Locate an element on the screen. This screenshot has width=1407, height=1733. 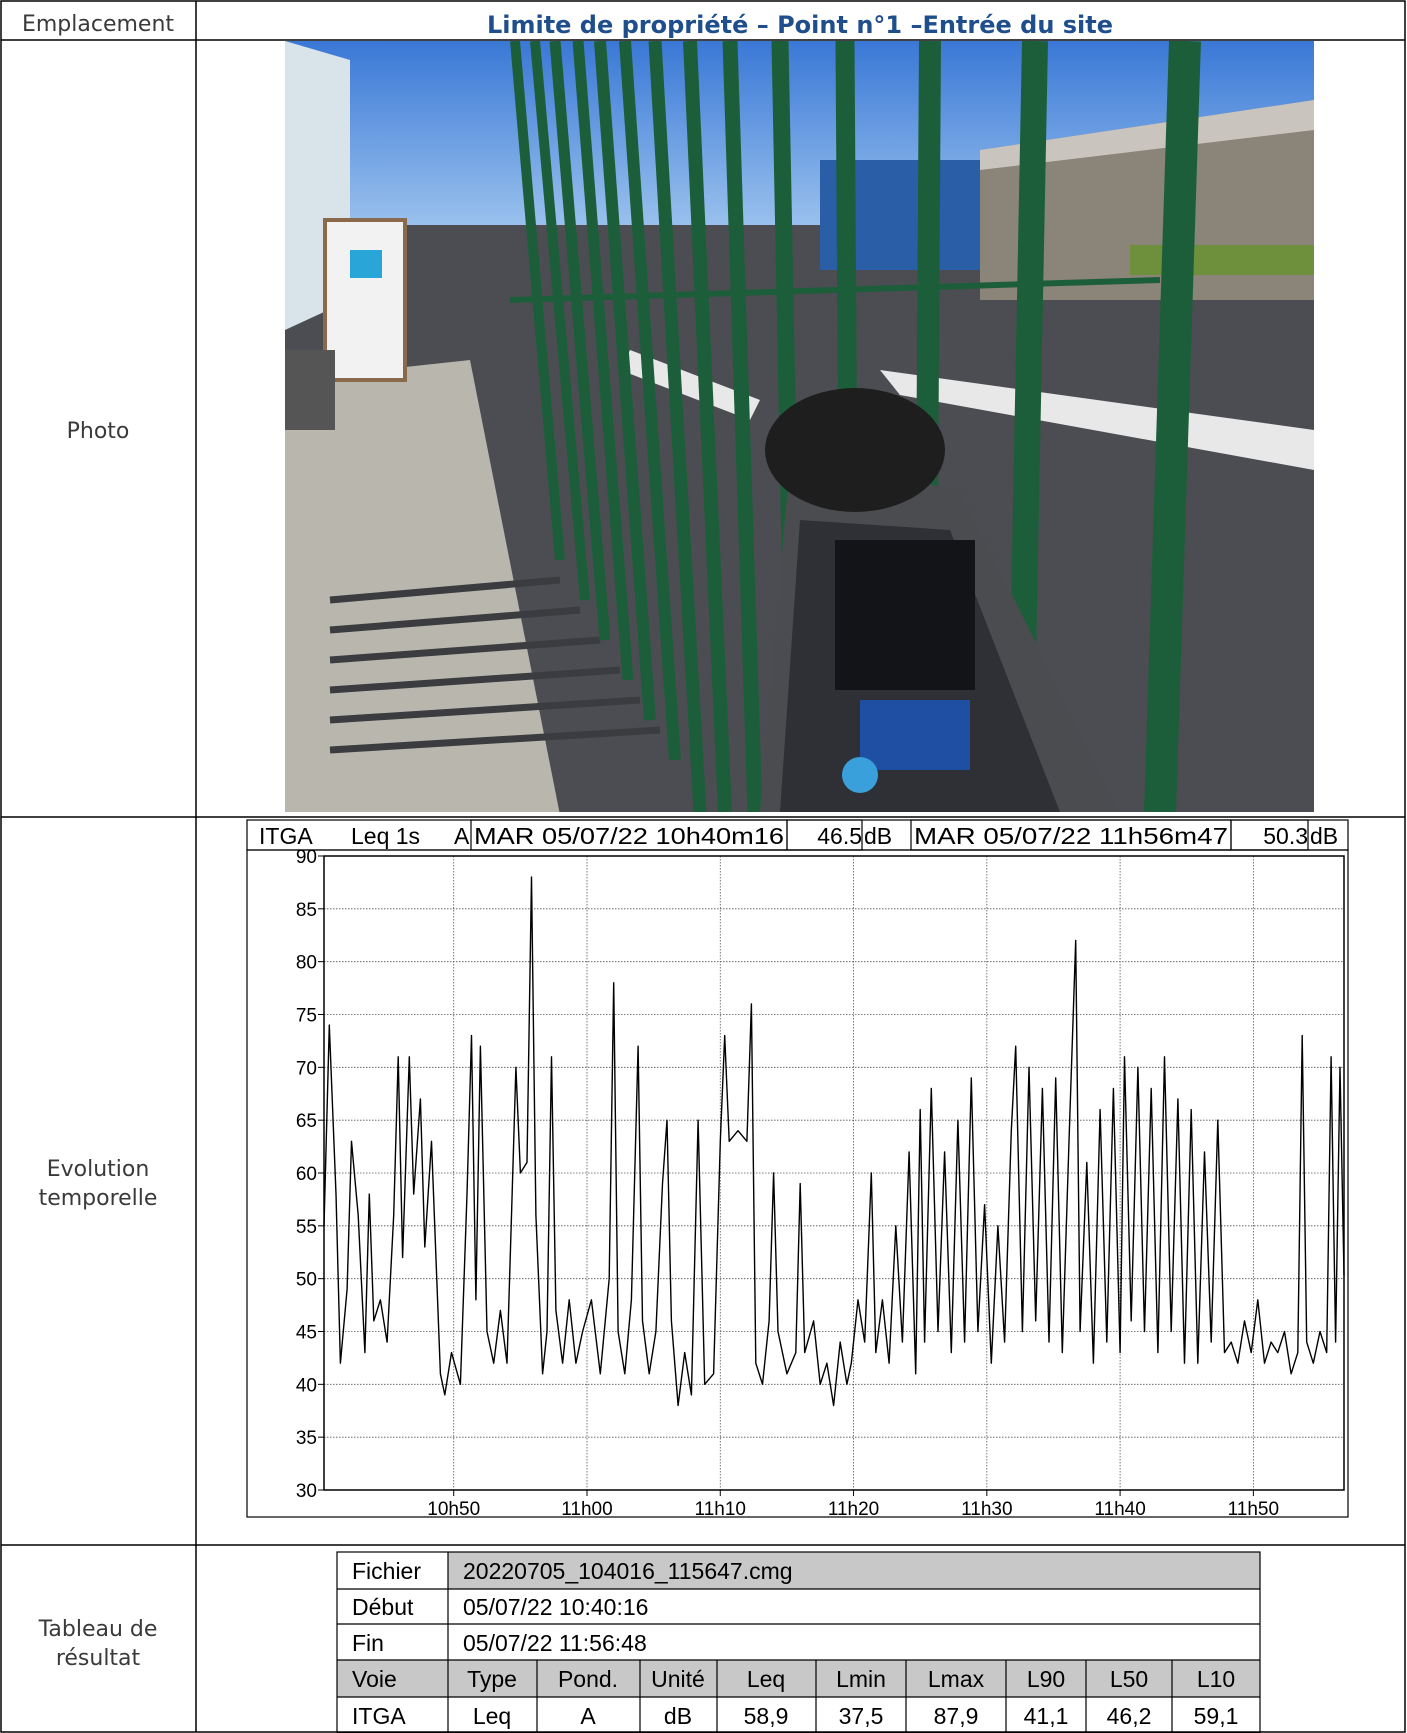
y-tick-label: 50 is located at coordinates (306, 1280).